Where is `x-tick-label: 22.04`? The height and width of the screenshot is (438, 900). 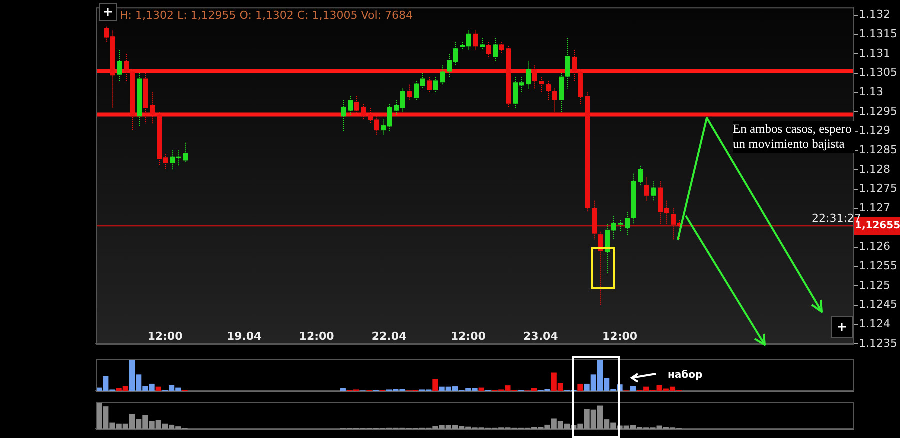
x-tick-label: 22.04 is located at coordinates (390, 336).